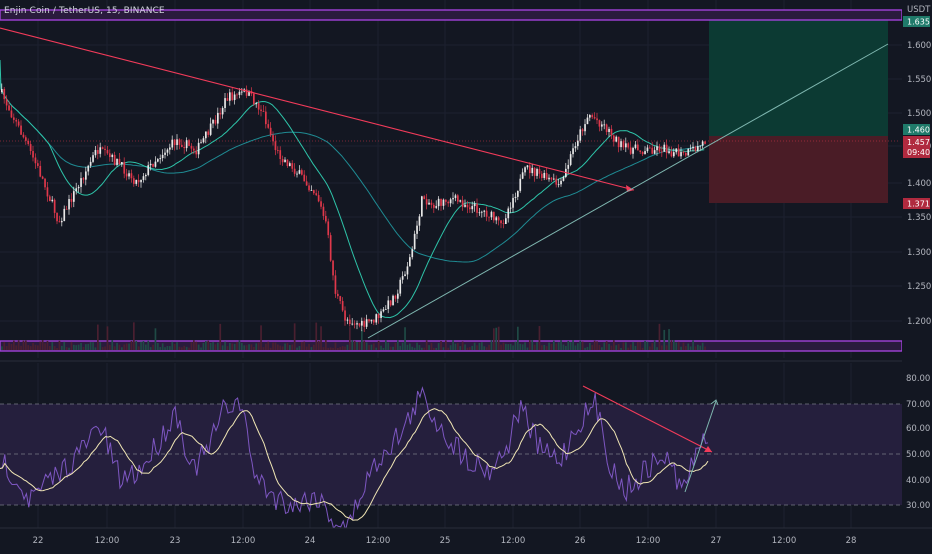 The width and height of the screenshot is (932, 554). Describe the element at coordinates (647, 419) in the screenshot. I see `rsi-divergence-line` at that location.